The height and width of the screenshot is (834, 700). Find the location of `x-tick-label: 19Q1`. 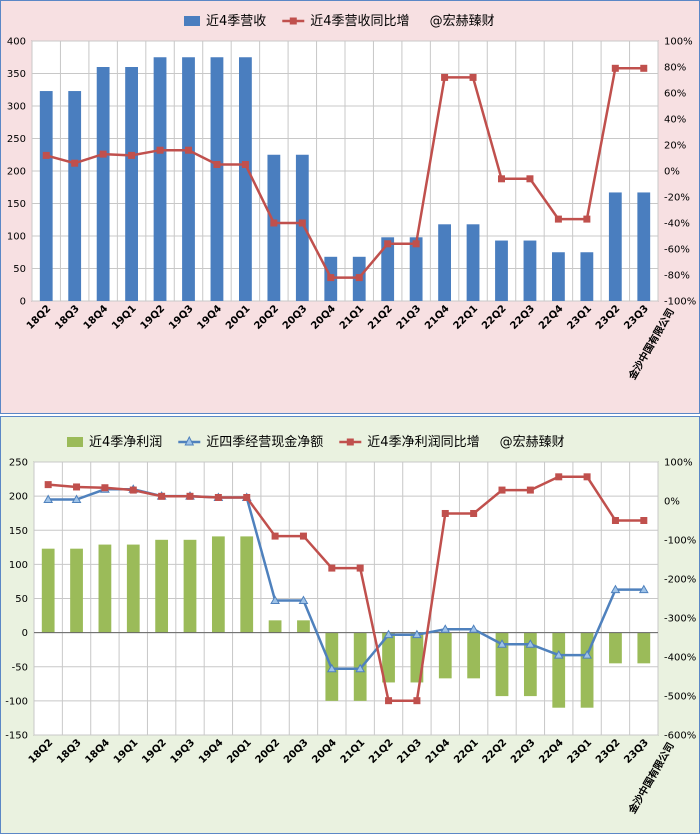

x-tick-label: 19Q1 is located at coordinates (126, 751).